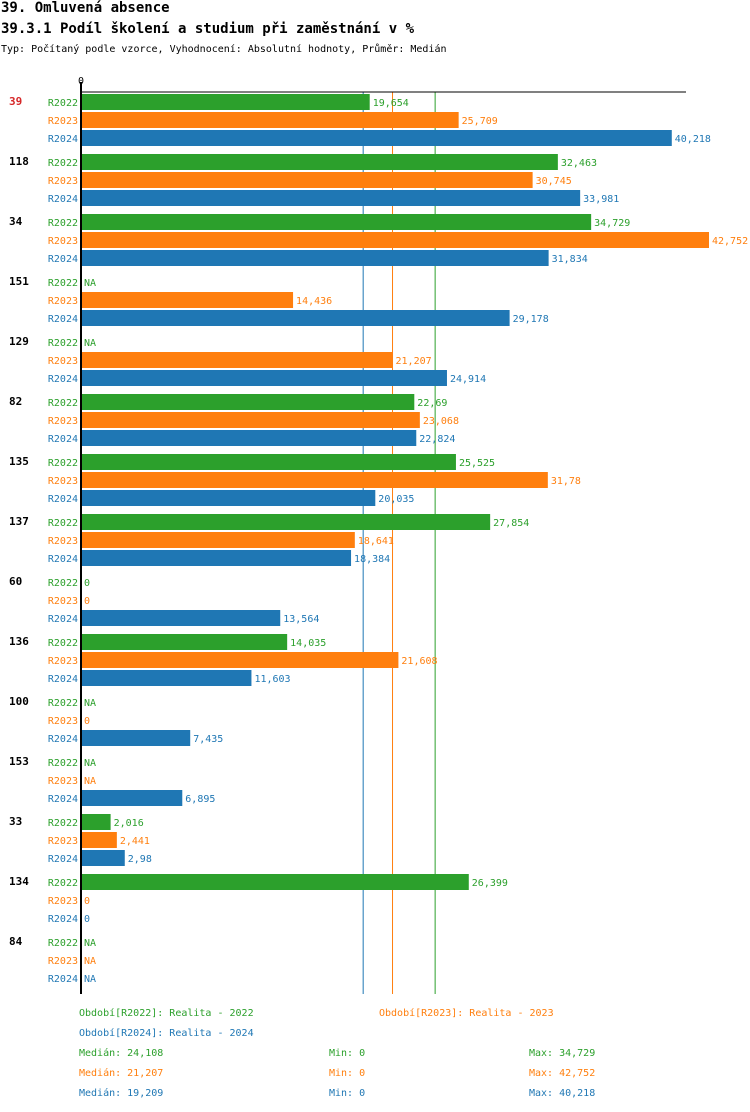 This screenshot has height=1112, width=750. What do you see at coordinates (466, 1013) in the screenshot?
I see `legend-entry: Období[R2023]: Realita - 2023` at bounding box center [466, 1013].